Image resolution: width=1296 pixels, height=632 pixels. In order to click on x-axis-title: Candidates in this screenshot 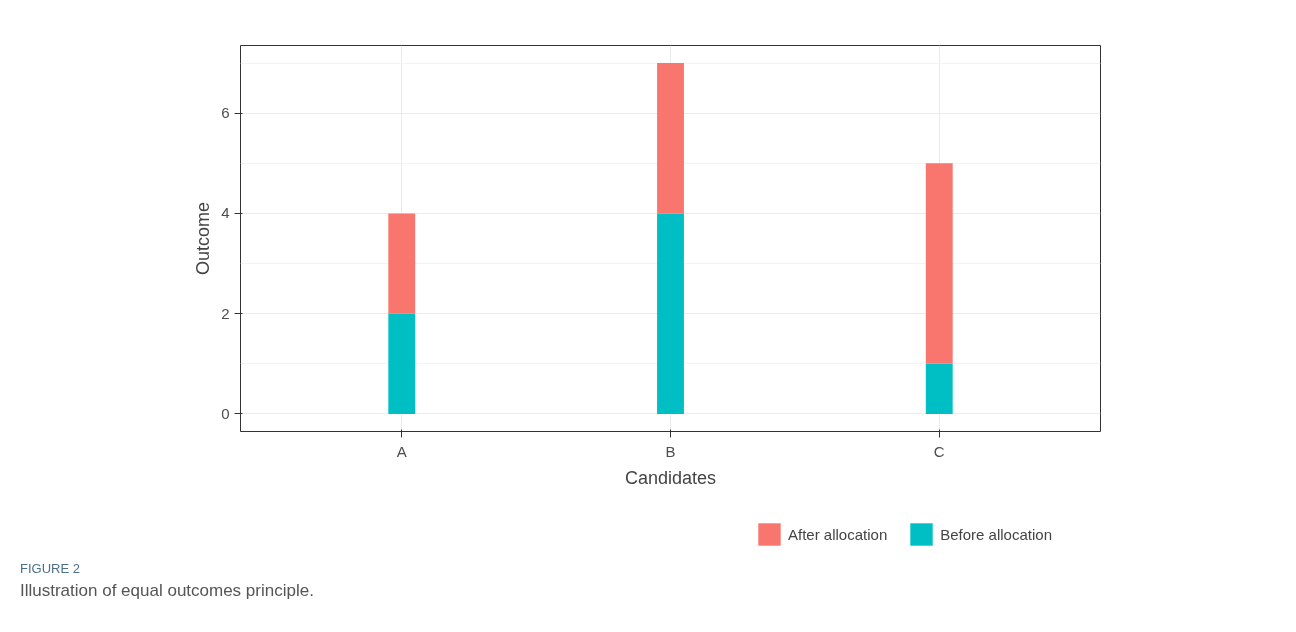, I will do `click(670, 477)`.